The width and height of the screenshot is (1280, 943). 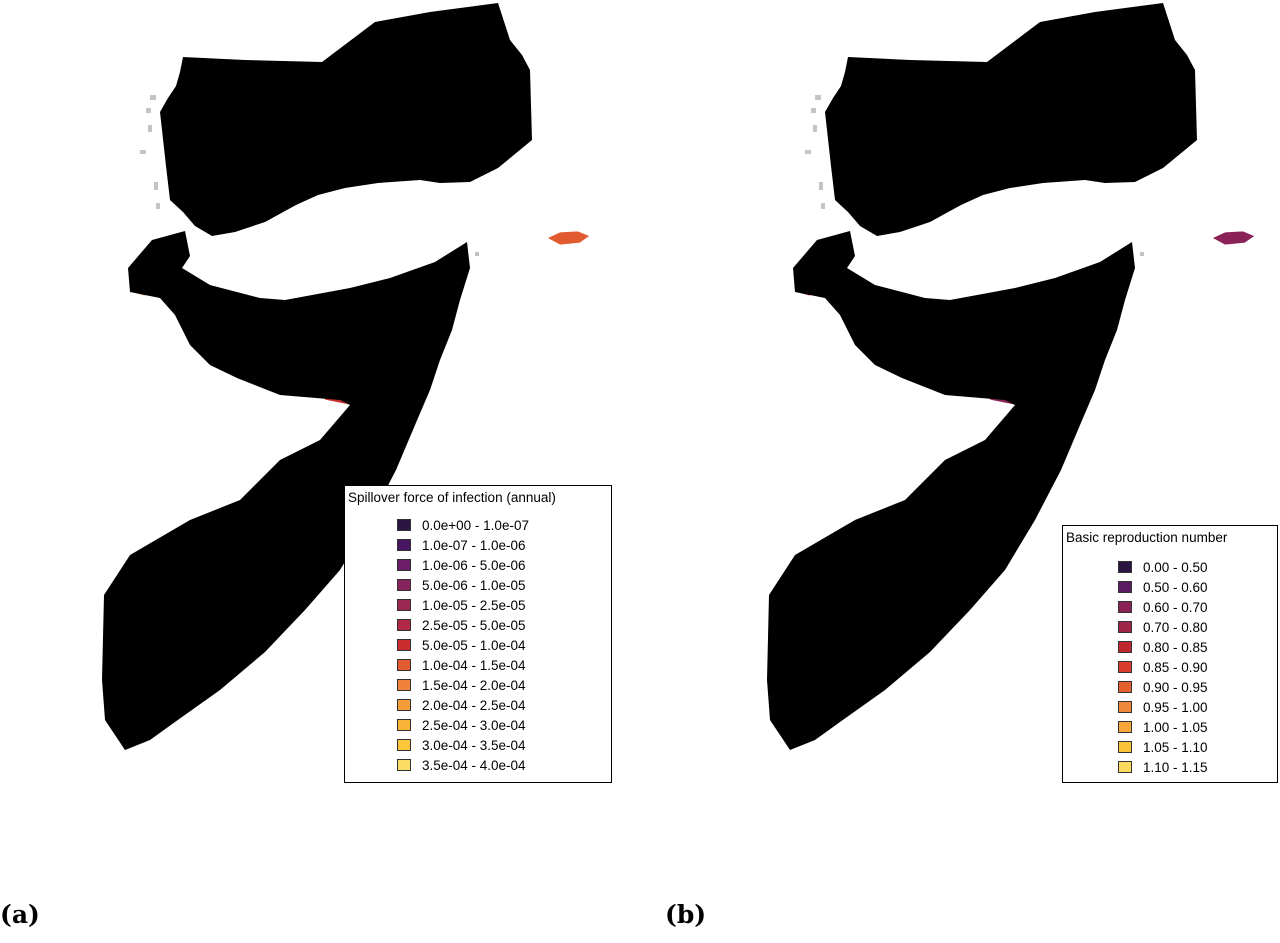 What do you see at coordinates (20, 914) in the screenshot?
I see `panel-label-a: (a)` at bounding box center [20, 914].